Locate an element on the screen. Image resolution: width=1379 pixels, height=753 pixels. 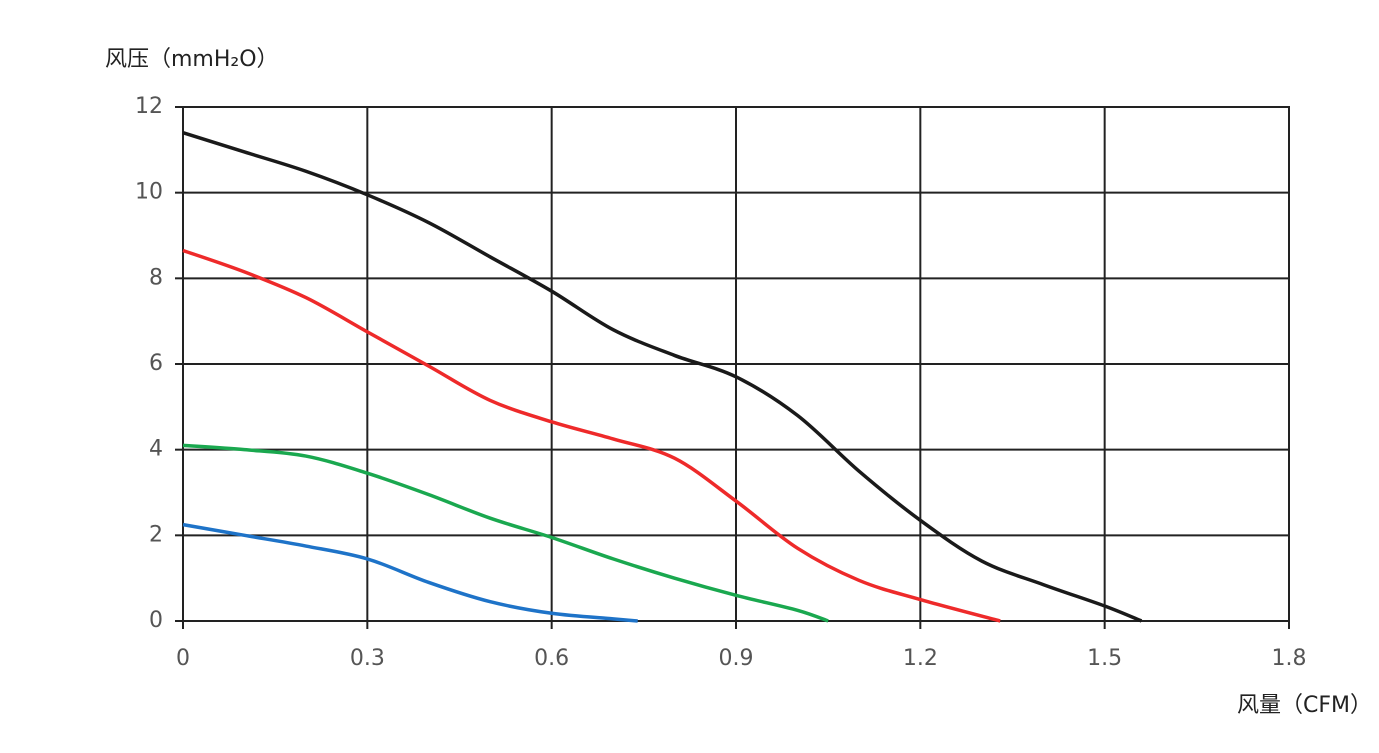
y-tick-label: 0 is located at coordinates (156, 620).